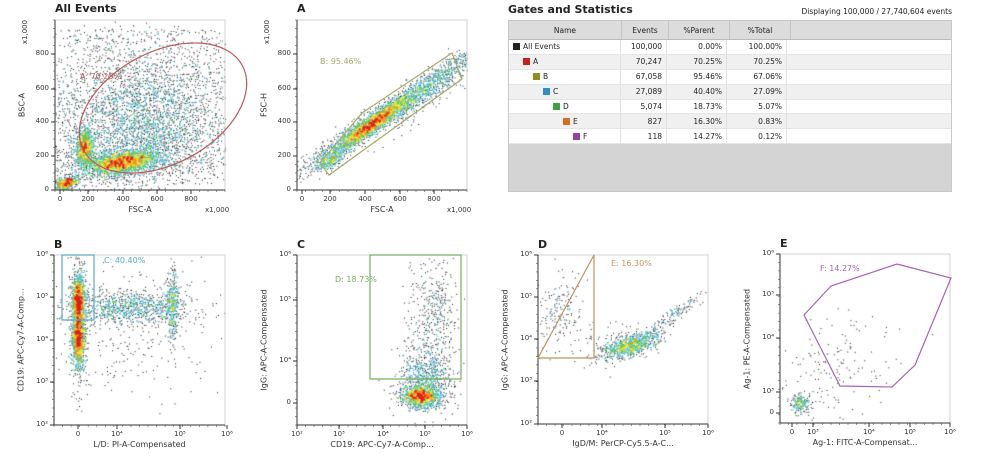 This screenshot has width=1000, height=474. I want to click on events-cell: 827, so click(644, 121).